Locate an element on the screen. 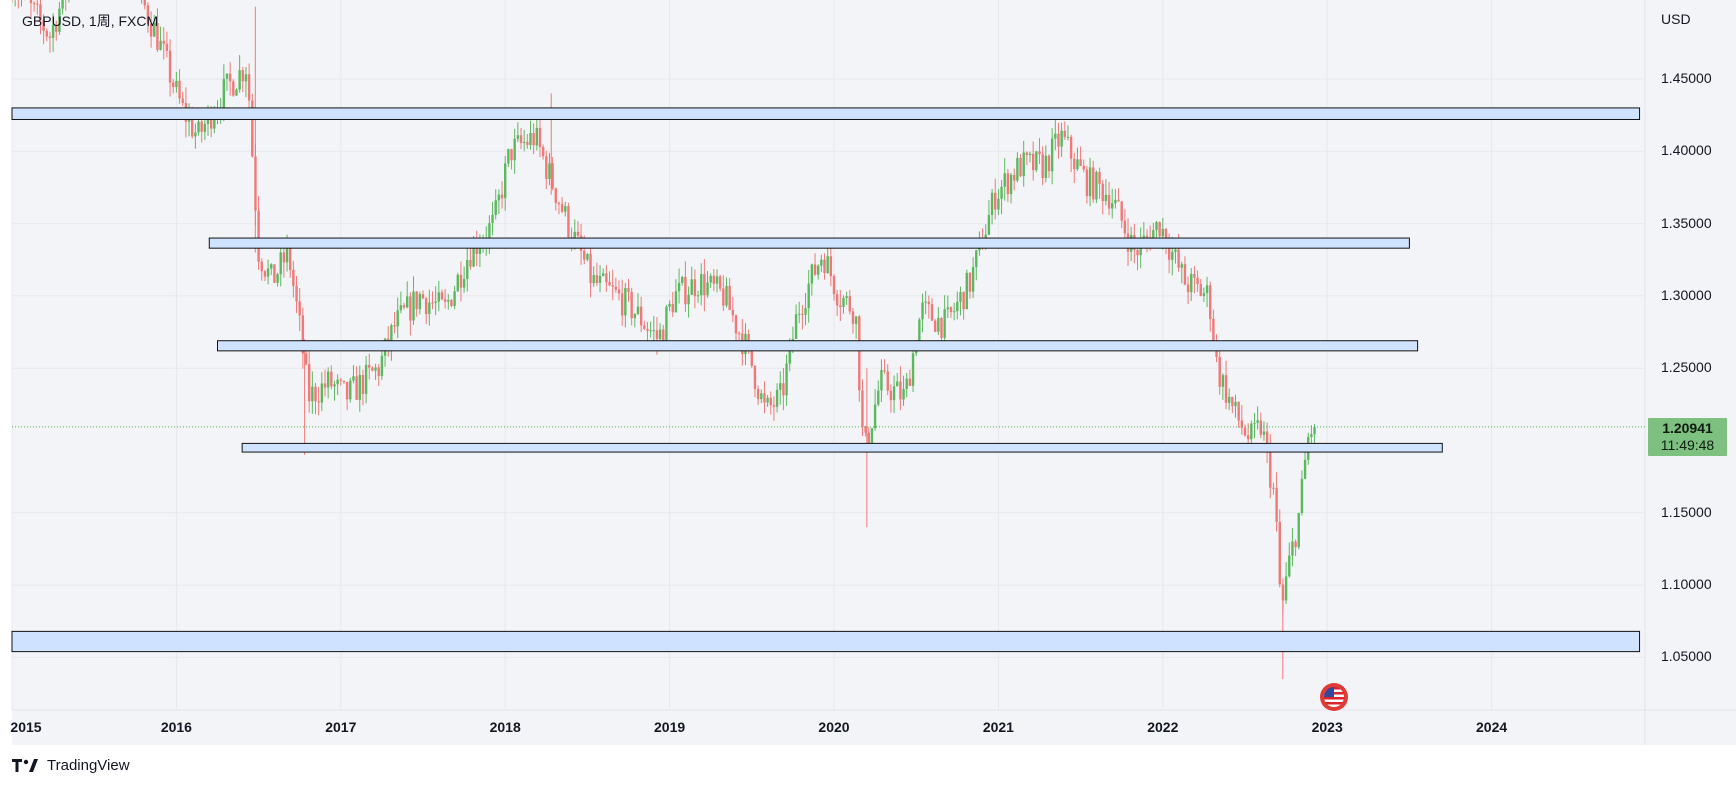 This screenshot has width=1736, height=789. time-tick-label: 2023 is located at coordinates (1327, 727).